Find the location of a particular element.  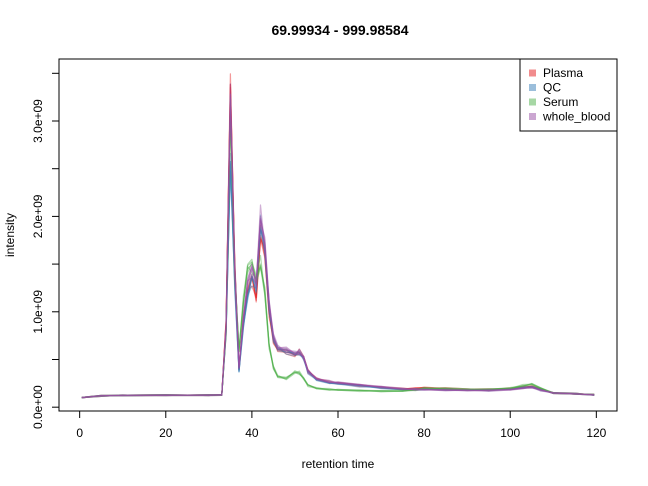

x-tick-label: 100 is located at coordinates (510, 433).